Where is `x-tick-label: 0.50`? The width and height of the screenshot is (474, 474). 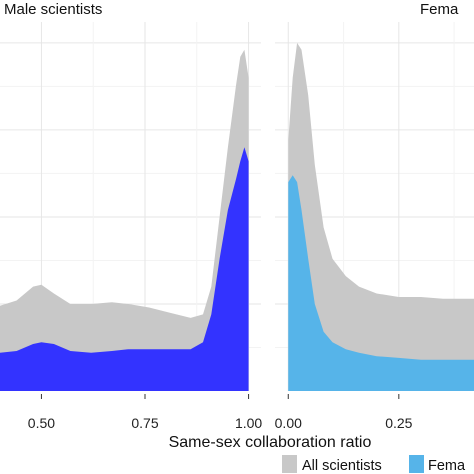 x-tick-label: 0.50 is located at coordinates (41, 423).